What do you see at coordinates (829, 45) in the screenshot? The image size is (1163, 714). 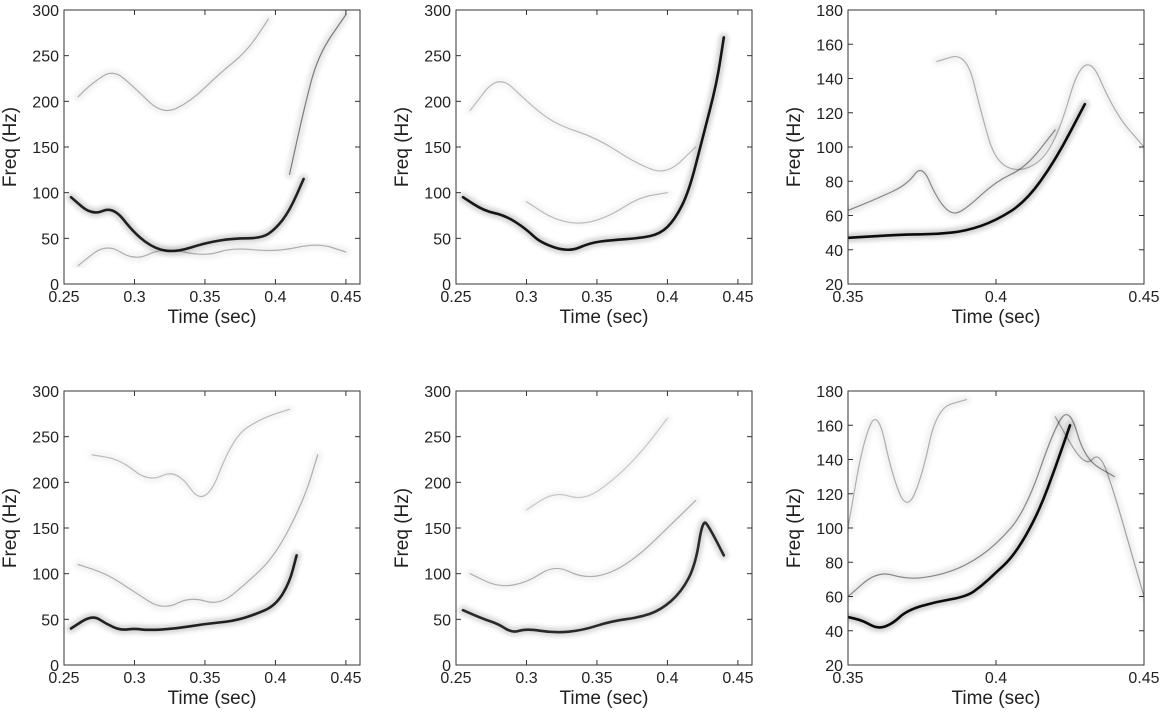 I see `y-tick-label: 160` at bounding box center [829, 45].